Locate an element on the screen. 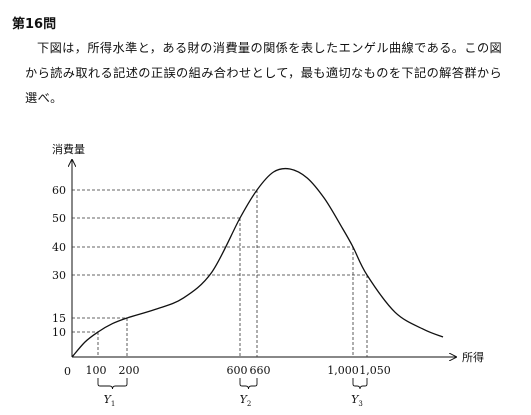 This screenshot has width=531, height=415. income-ranges: Y1 Y2 Y3 is located at coordinates (232, 393).